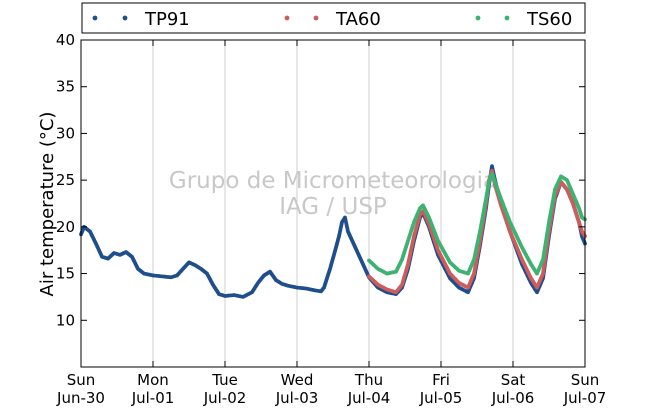 The image size is (650, 409). Describe the element at coordinates (65, 87) in the screenshot. I see `y-tick-label: 35` at that location.